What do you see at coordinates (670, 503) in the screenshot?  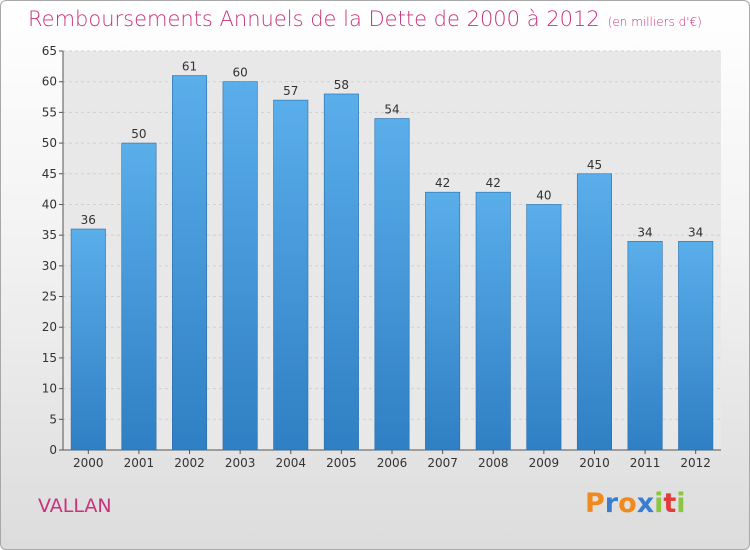 I see `logo-letter: t` at bounding box center [670, 503].